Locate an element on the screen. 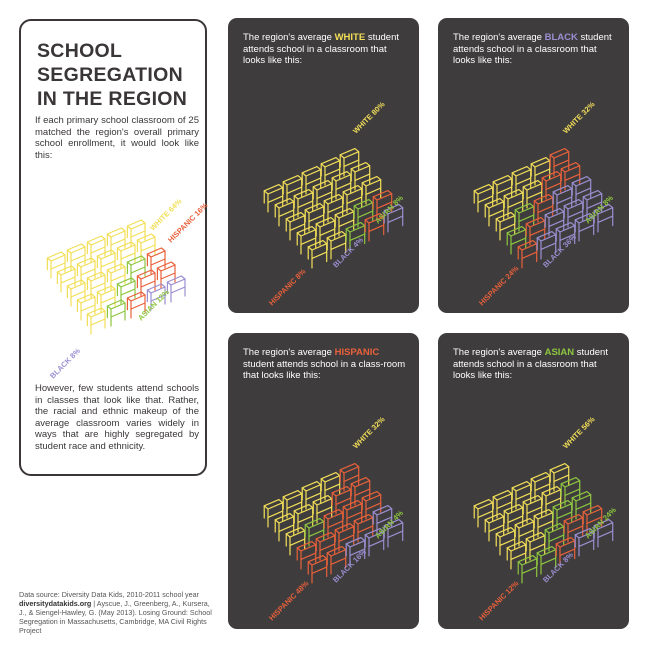 The image size is (648, 648). asian-panel-label-hispanic: HISPANIC 12% is located at coordinates (499, 601).